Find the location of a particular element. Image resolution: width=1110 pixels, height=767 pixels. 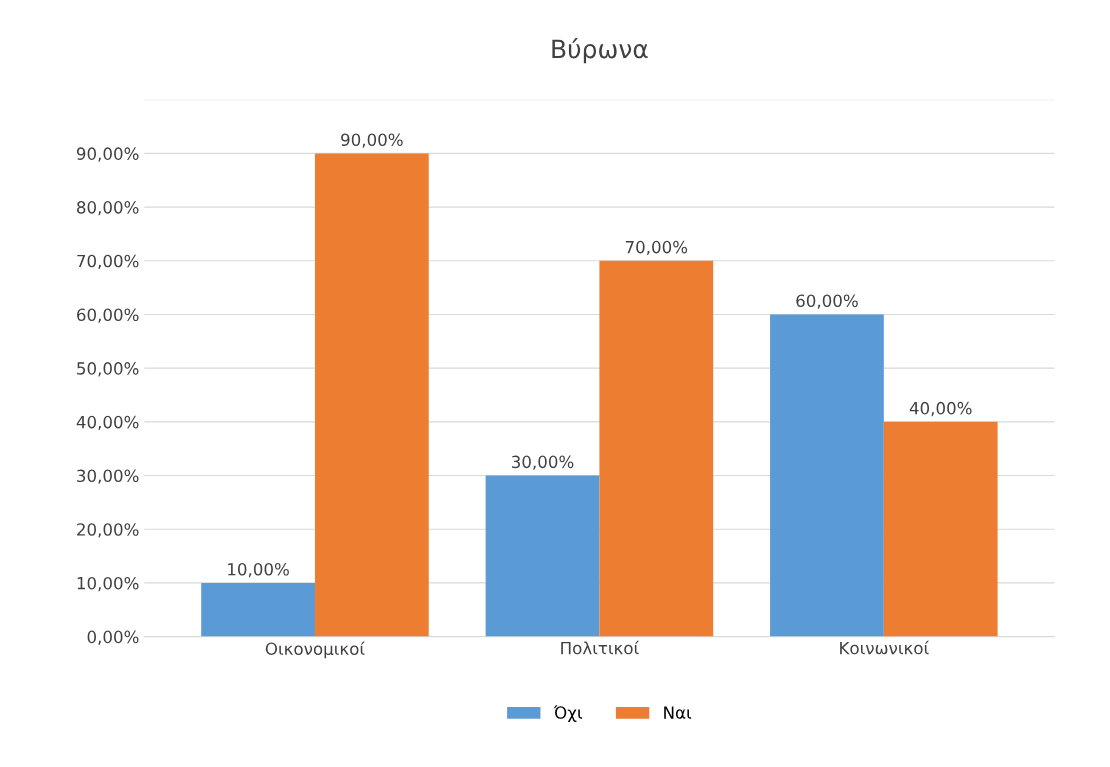

y-tick-label: 80,00% is located at coordinates (108, 208).